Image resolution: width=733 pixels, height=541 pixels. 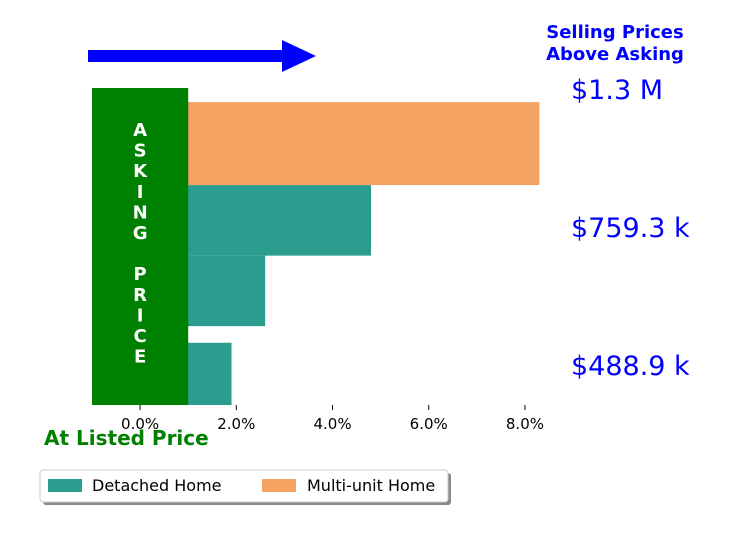 I want to click on x-tick-label-4: 8.0%, so click(x=525, y=424).